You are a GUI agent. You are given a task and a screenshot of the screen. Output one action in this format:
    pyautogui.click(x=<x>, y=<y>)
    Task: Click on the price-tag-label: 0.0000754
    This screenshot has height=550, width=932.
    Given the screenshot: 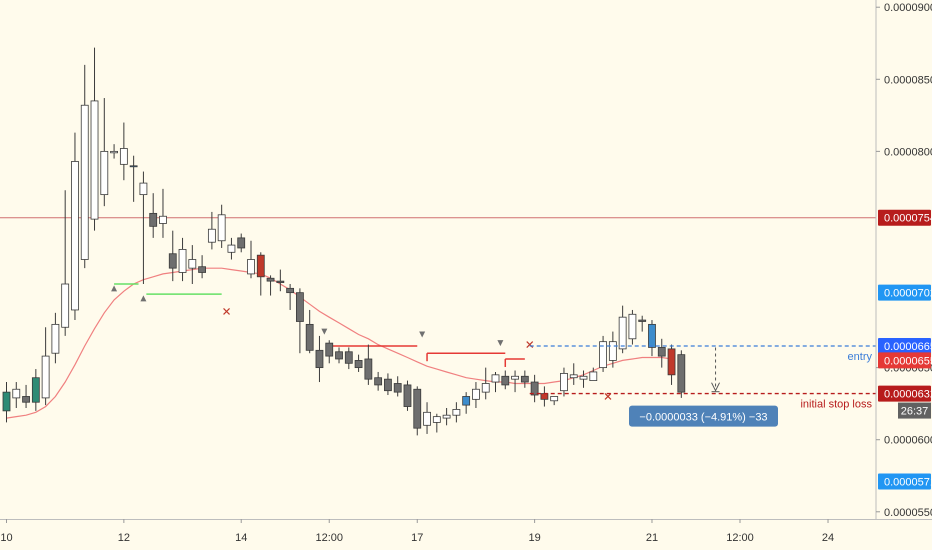 What is the action you would take?
    pyautogui.click(x=908, y=219)
    